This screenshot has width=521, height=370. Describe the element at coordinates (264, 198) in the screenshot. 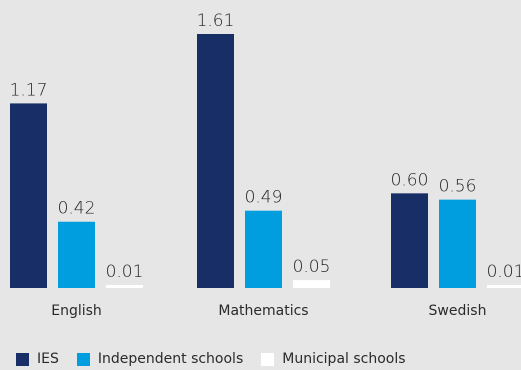

I see `value-label-mathematics-independent-schools: 0.49` at that location.